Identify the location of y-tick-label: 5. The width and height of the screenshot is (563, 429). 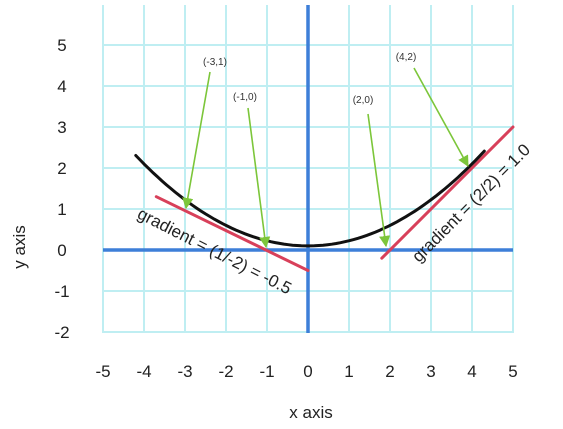
(61, 45).